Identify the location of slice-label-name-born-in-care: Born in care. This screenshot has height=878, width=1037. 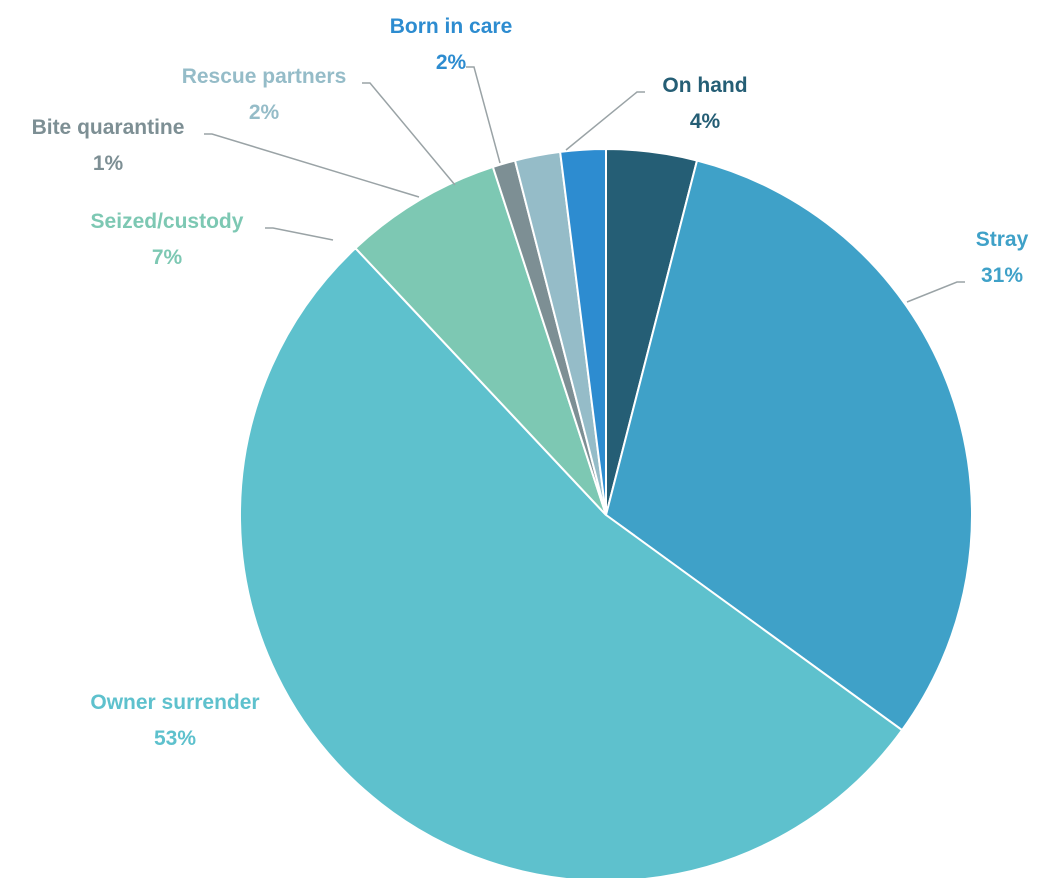
(451, 26).